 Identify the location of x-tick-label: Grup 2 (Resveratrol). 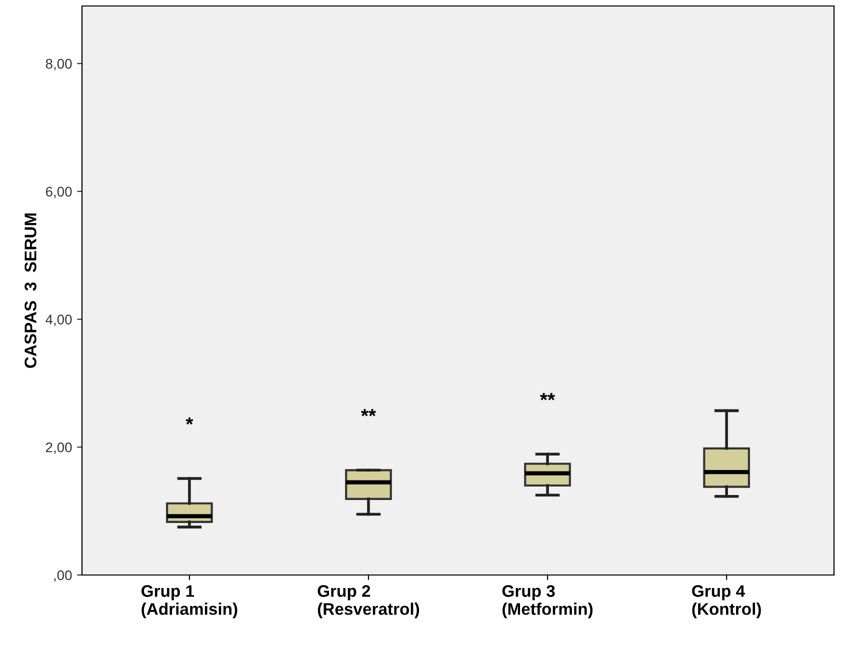
(369, 601).